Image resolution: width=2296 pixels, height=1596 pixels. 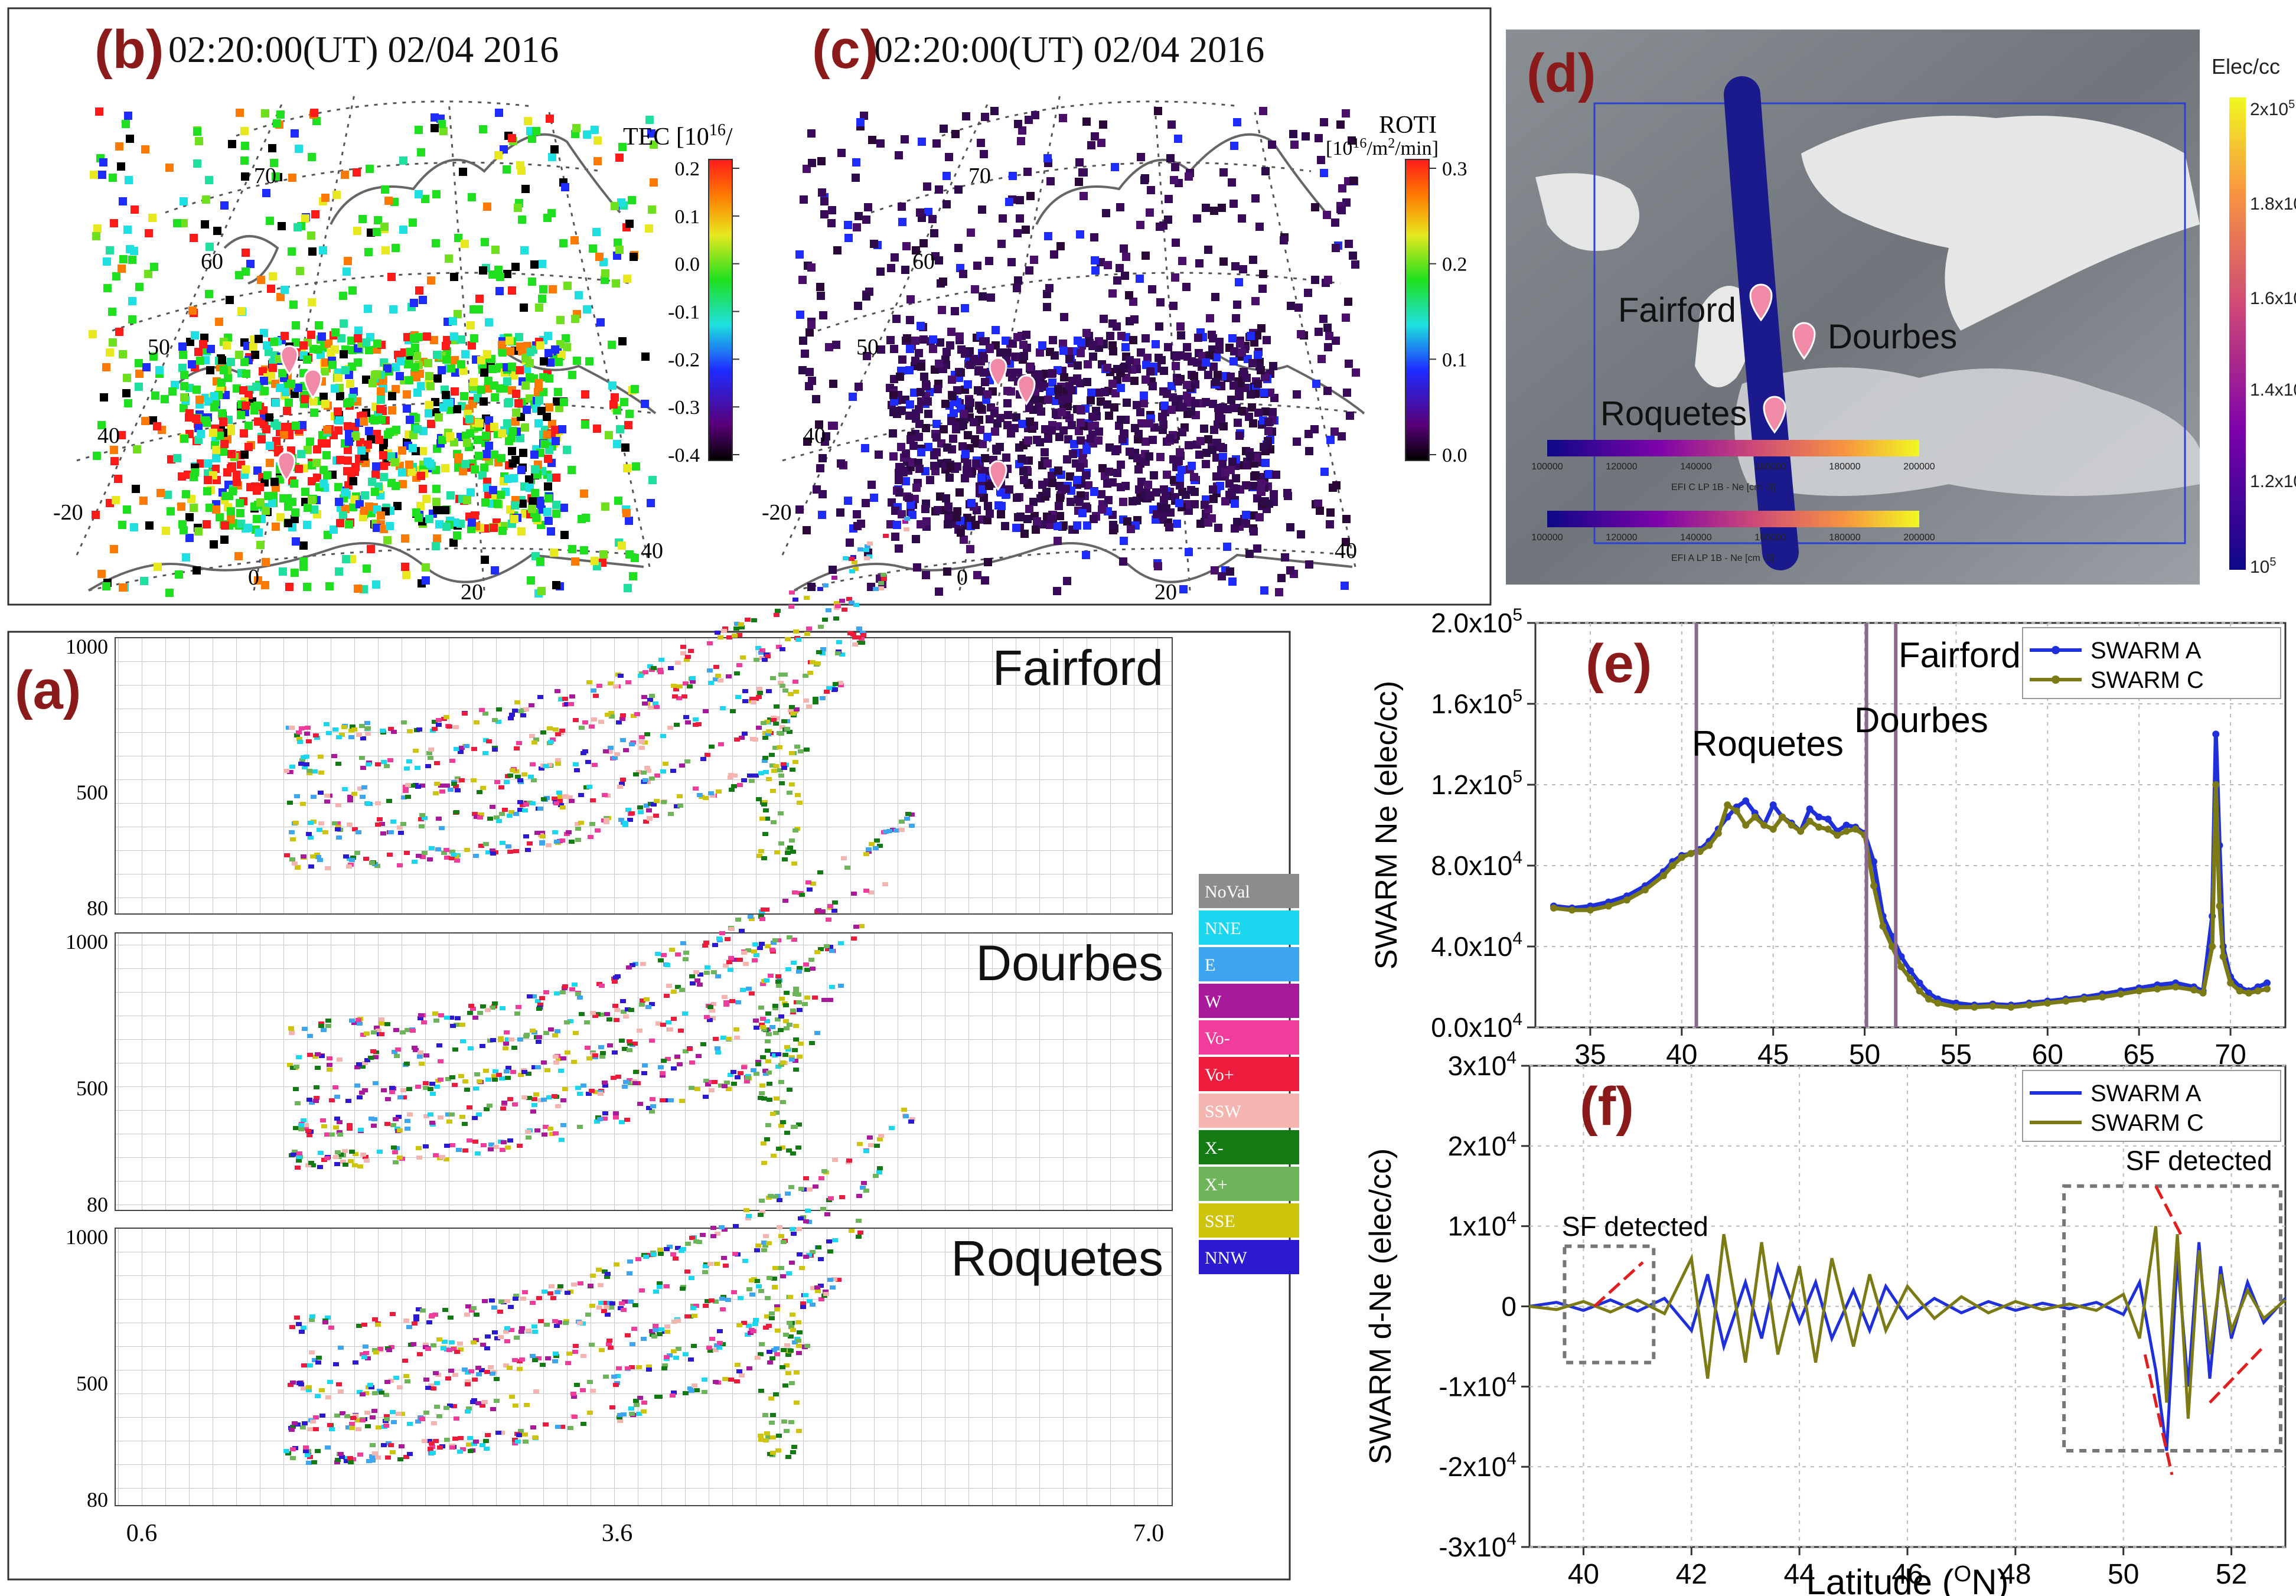 What do you see at coordinates (1733, 467) in the screenshot?
I see `panel-d-bar1-ticks: 100000 120000 140000 160000 180000 200000` at bounding box center [1733, 467].